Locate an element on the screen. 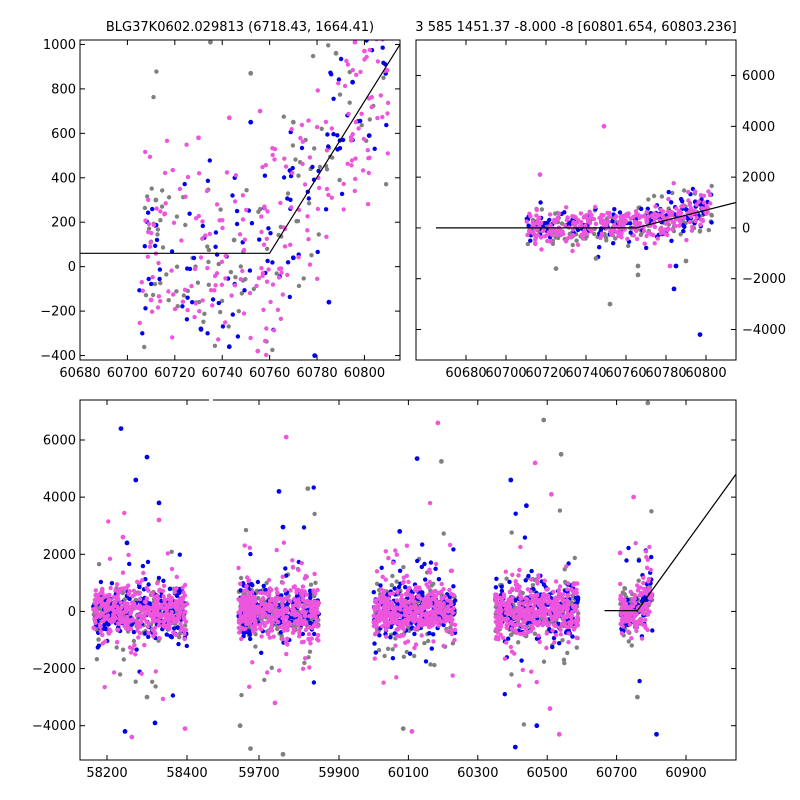  full-xtick-label: 58400 is located at coordinates (186, 773).